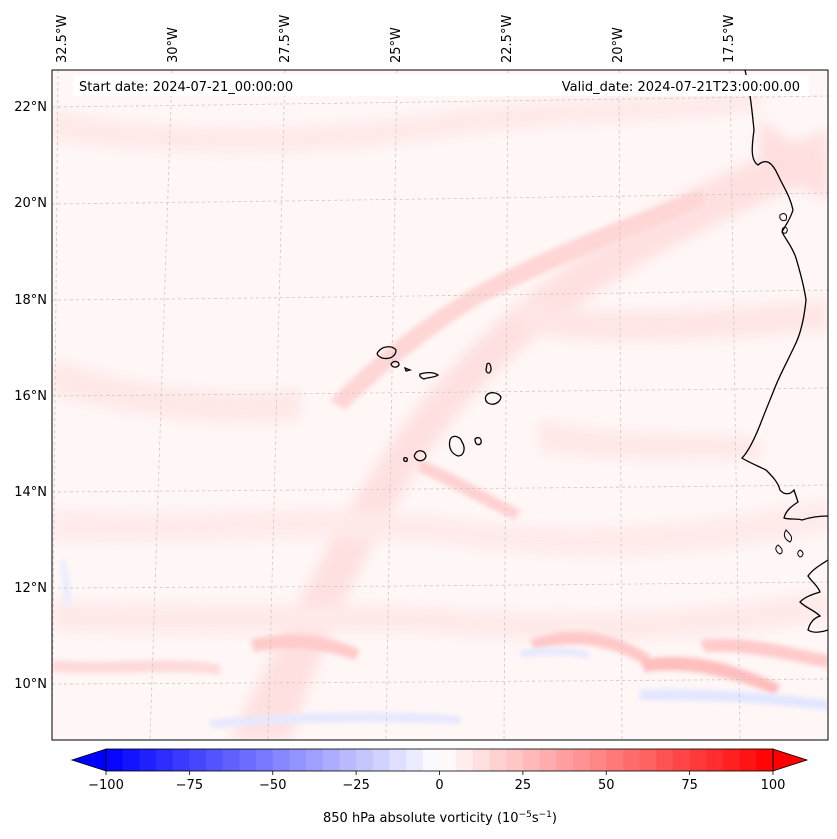 Image resolution: width=837 pixels, height=839 pixels. I want to click on coast-small-islands, so click(783, 223).